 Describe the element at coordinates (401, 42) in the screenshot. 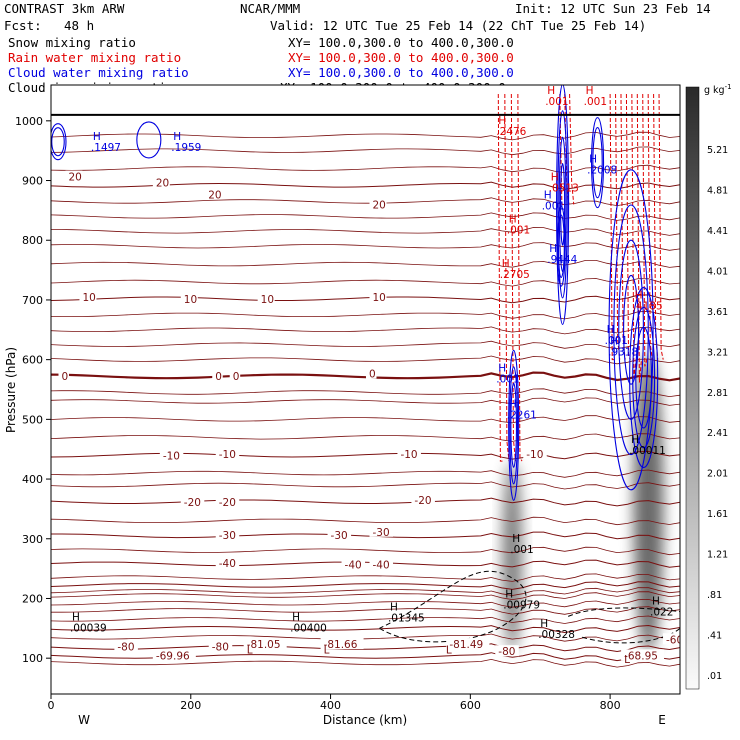

I see `legend-snow-xy: XY= 100.0,300.0 to 400.0,300.0` at that location.